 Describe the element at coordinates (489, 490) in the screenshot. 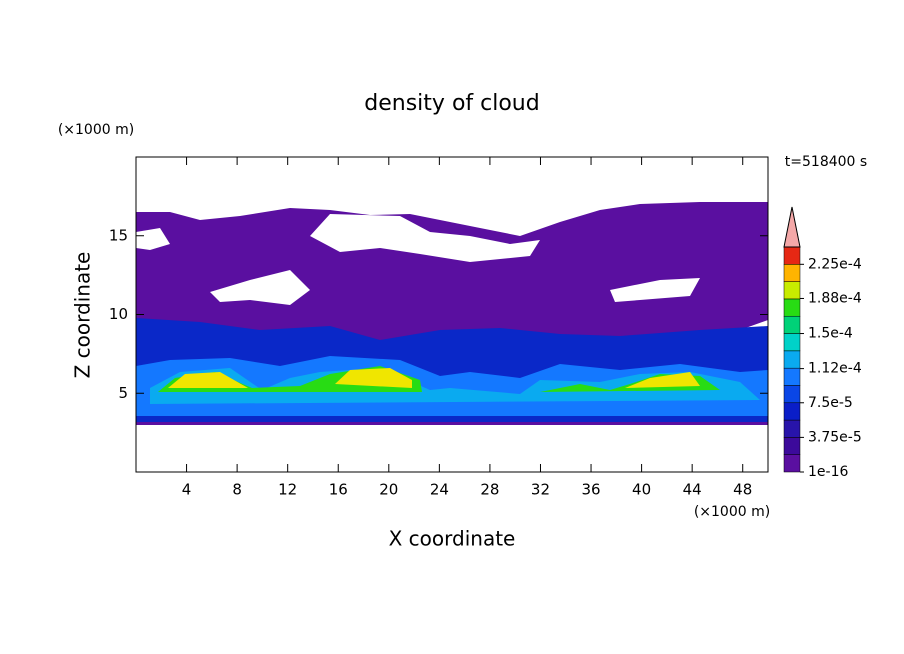

I see `x-tick-label: 28` at that location.